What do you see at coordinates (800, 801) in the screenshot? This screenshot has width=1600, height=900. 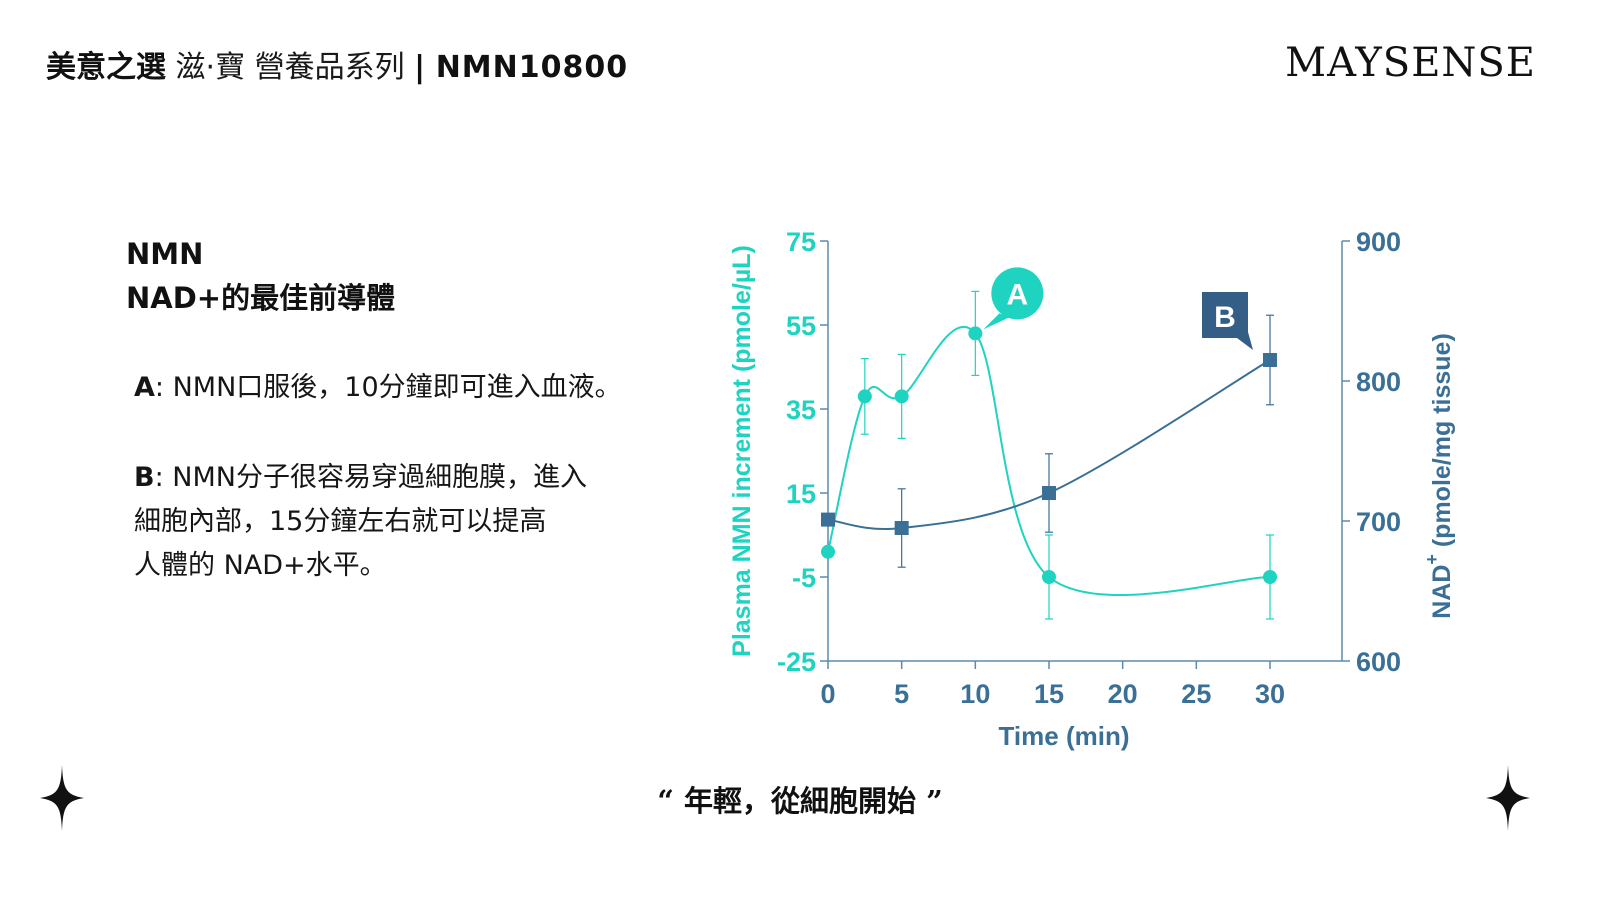 I see `slogan-quote: “ 年輕，從細胞開始 ”` at bounding box center [800, 801].